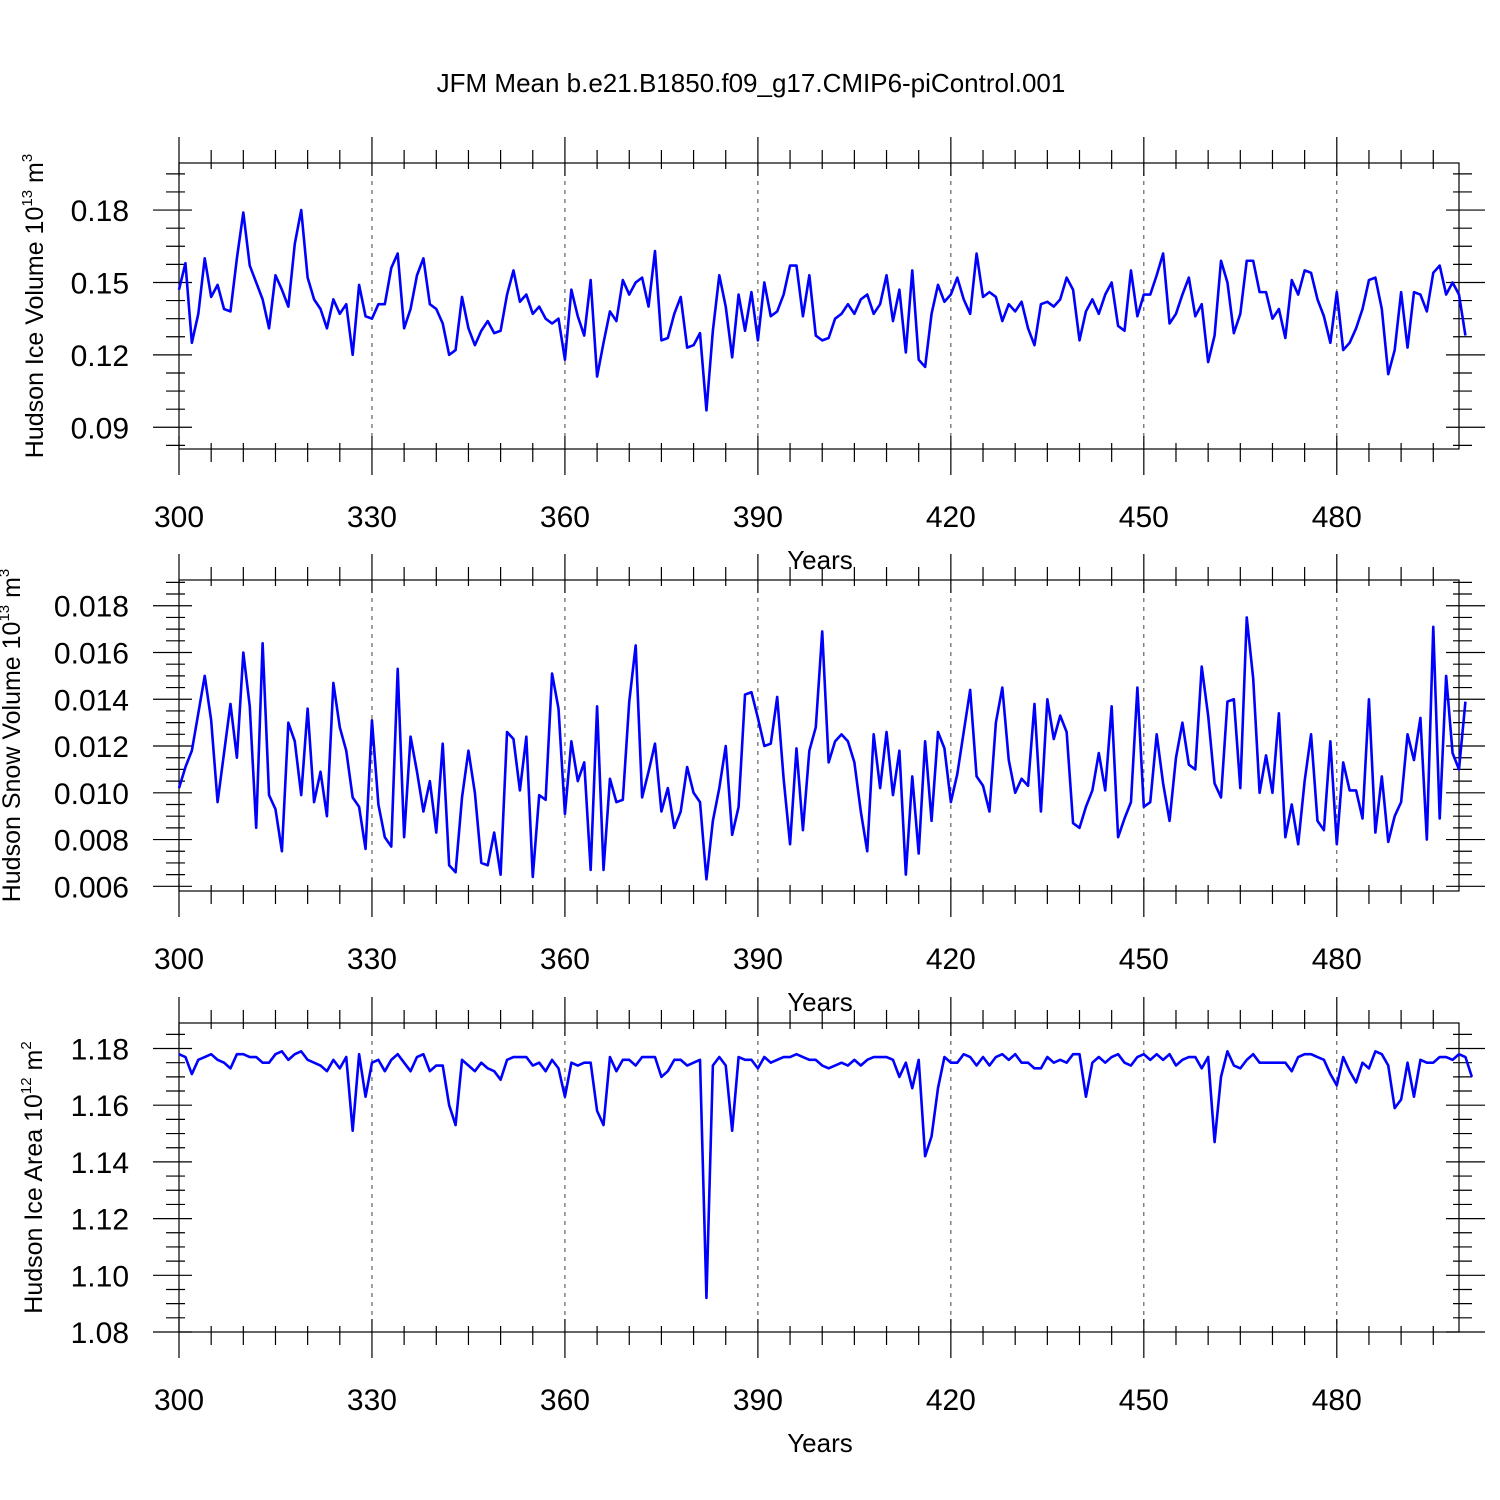  I want to click on y-axis-label-text: Hudson Snow Volume 10, so click(13, 762).